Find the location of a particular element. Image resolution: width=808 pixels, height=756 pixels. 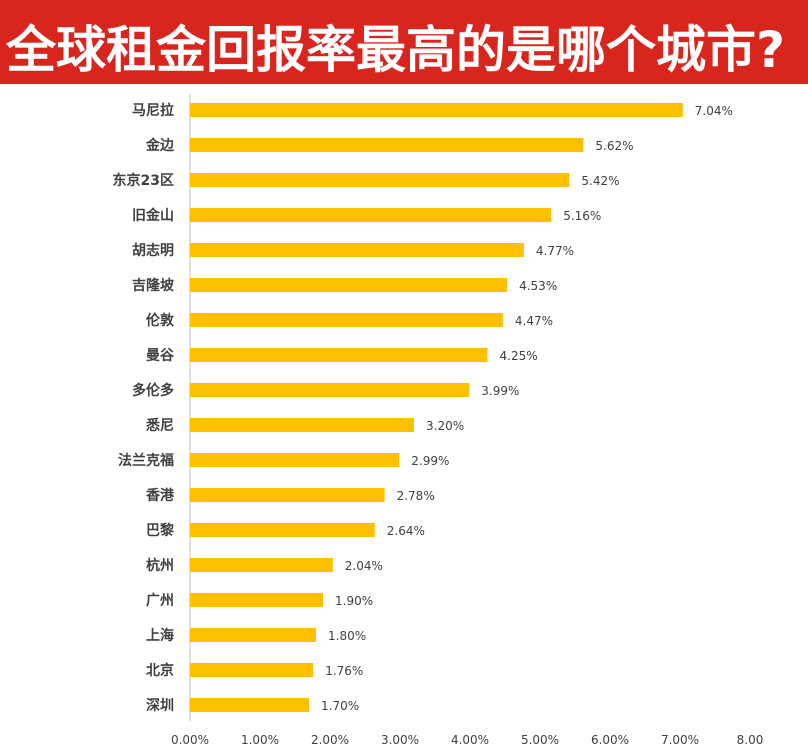

data-label: 1.76% is located at coordinates (344, 671).